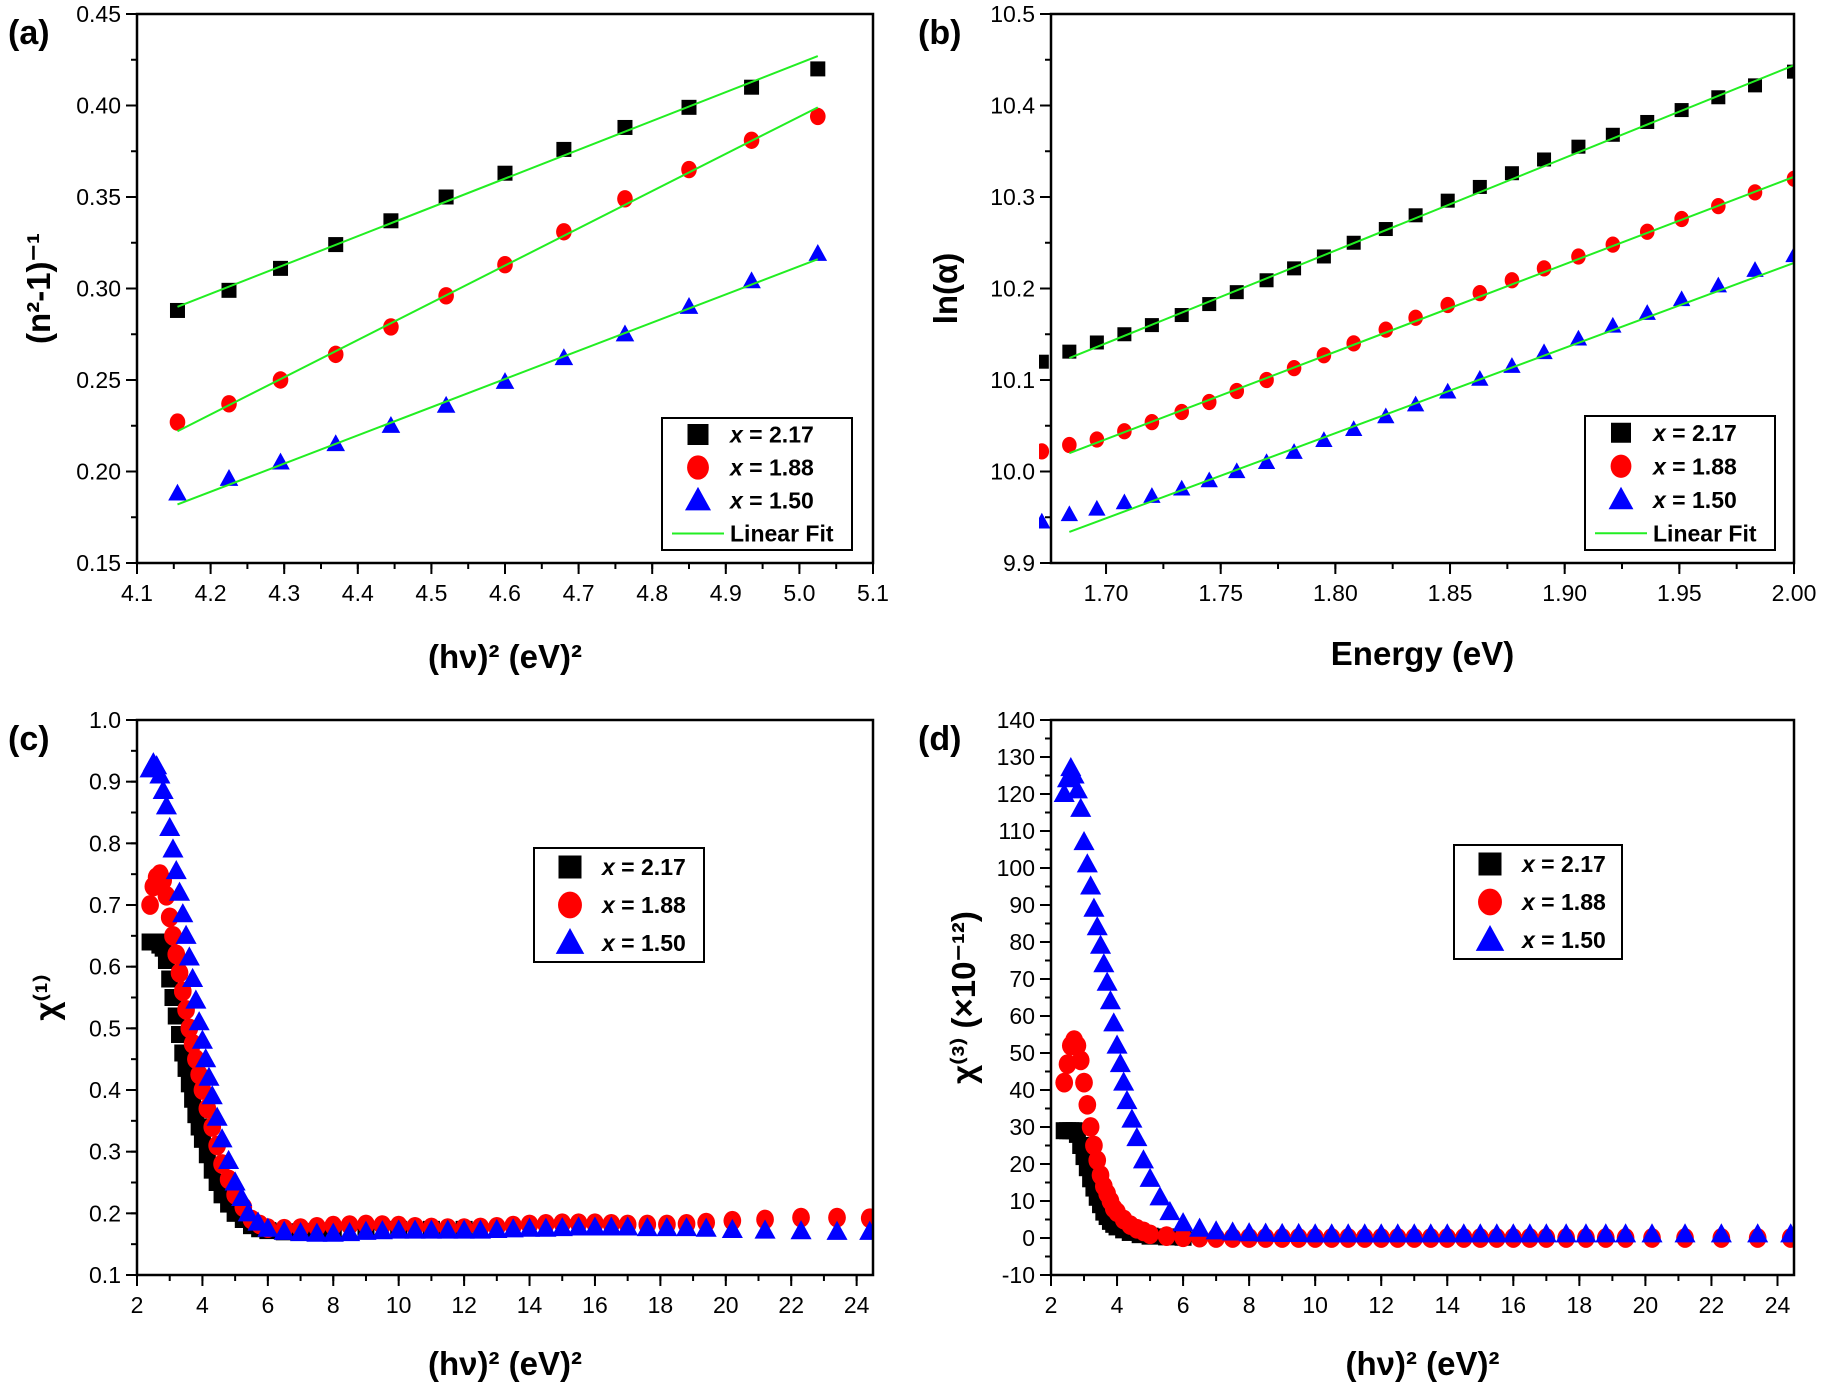 The image size is (1821, 1386). I want to click on y-tick-label: 0.30, so click(98, 289).